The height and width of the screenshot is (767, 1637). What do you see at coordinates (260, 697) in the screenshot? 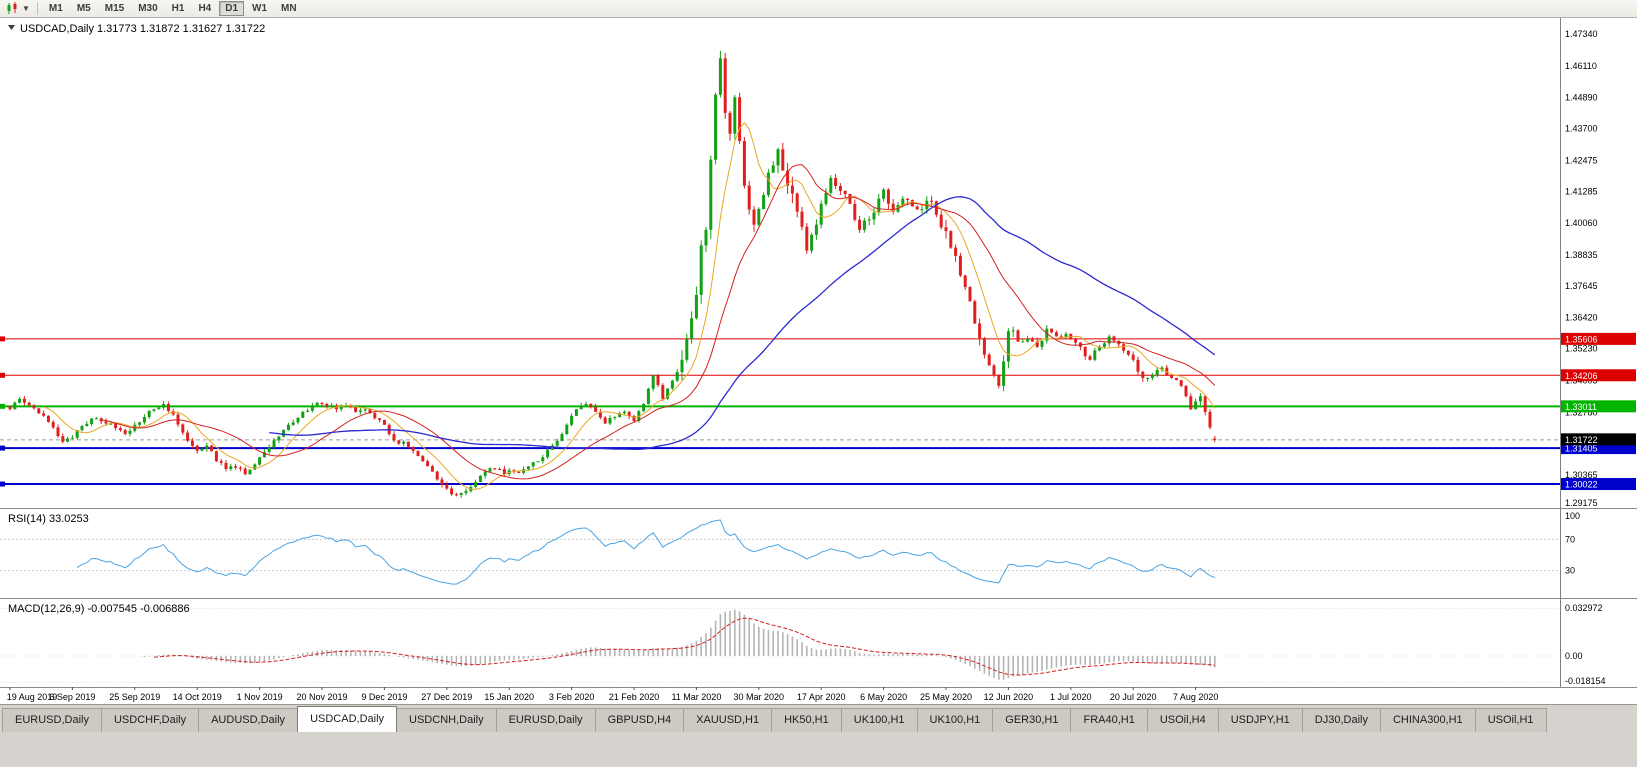
I see `date-axis-label: 1 Nov 2019` at bounding box center [260, 697].